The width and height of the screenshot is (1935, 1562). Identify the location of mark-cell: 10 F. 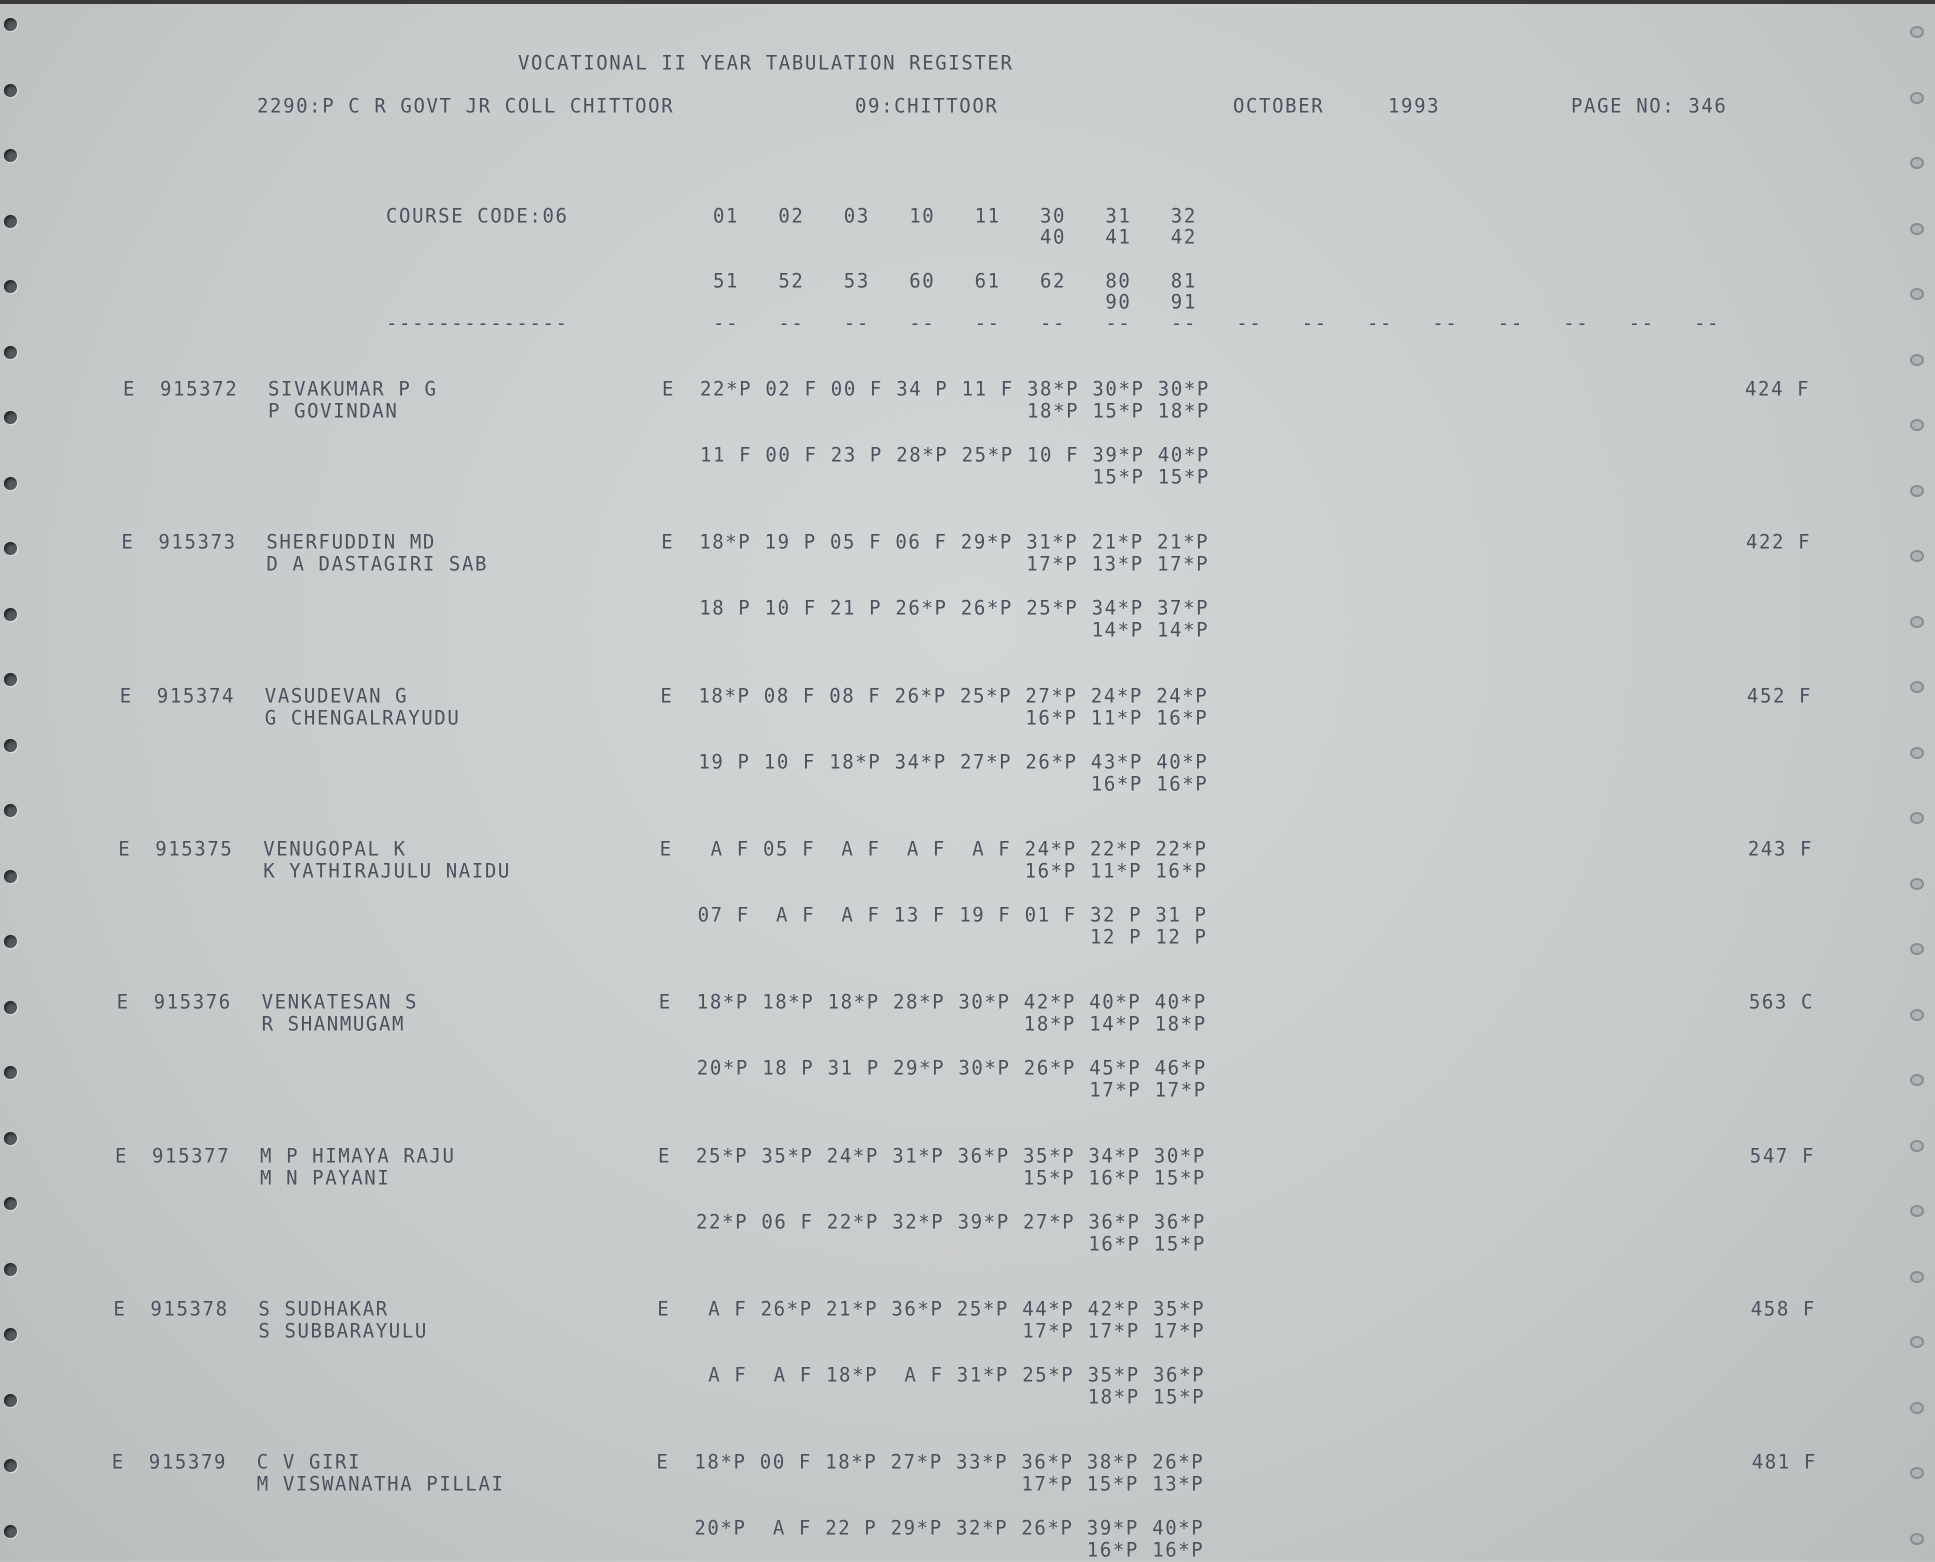
(790, 608).